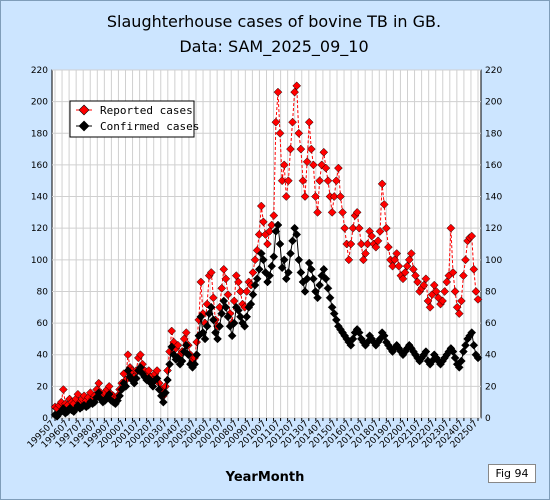 The image size is (550, 500). What do you see at coordinates (43, 292) in the screenshot?
I see `y-tick-label-left: 80` at bounding box center [43, 292].